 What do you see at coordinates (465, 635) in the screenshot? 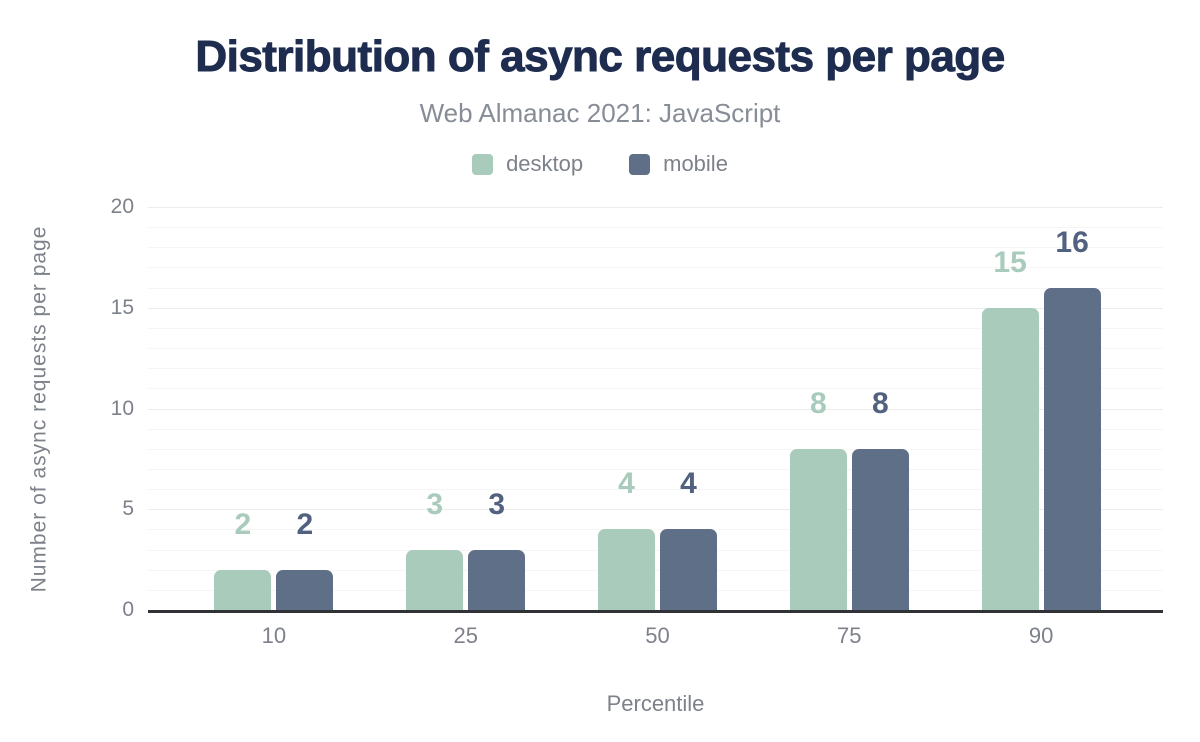
I see `x-axis-label-25: 25` at bounding box center [465, 635].